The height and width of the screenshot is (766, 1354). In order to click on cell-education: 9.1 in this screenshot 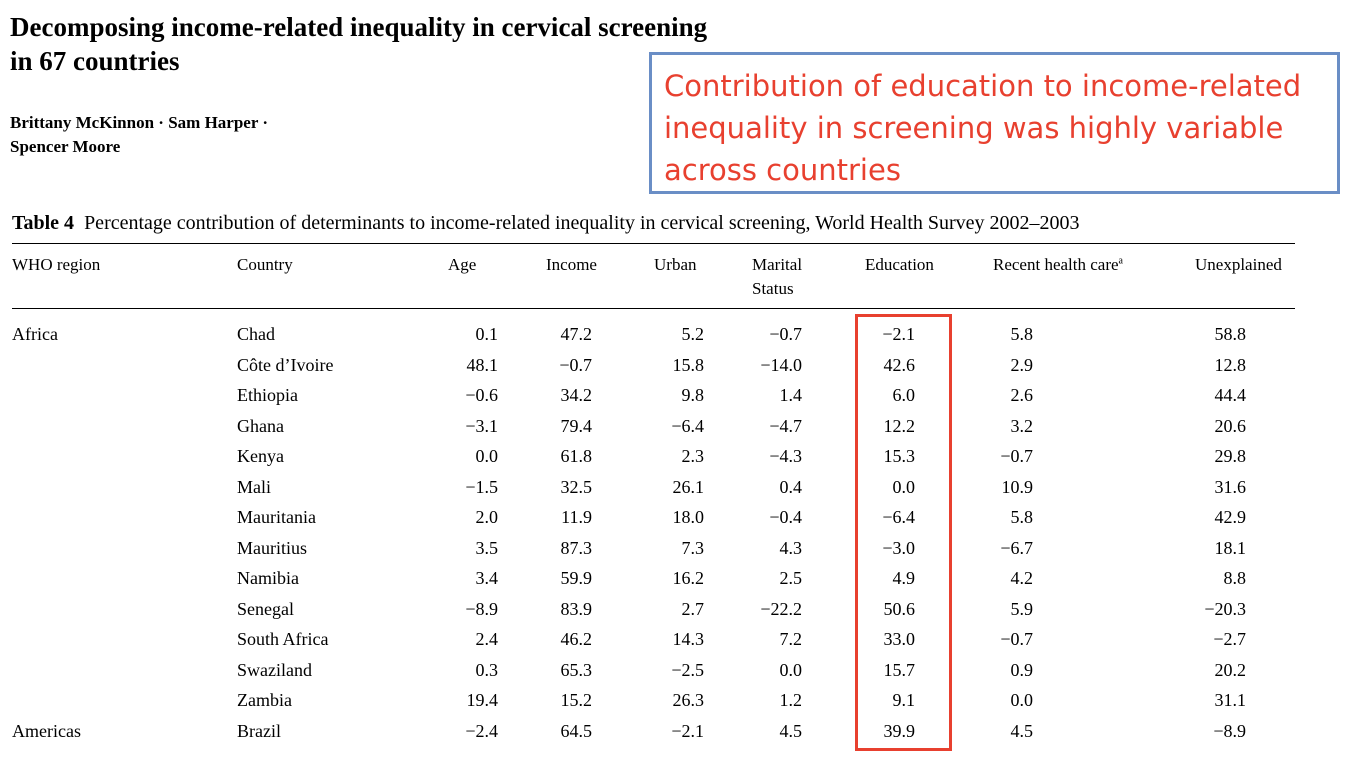, I will do `click(904, 700)`.